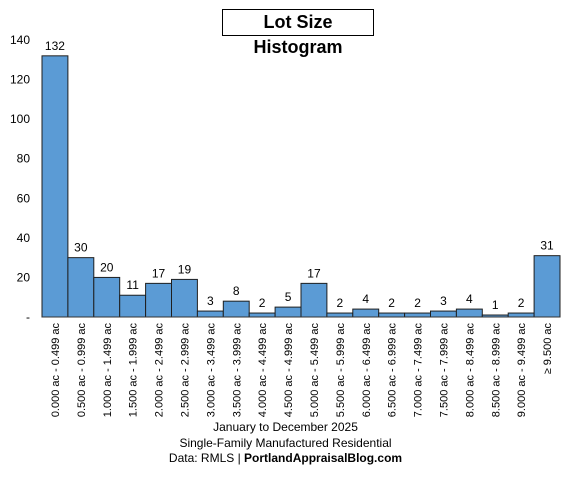 The image size is (571, 480). What do you see at coordinates (236, 291) in the screenshot?
I see `bar-value-label: 8` at bounding box center [236, 291].